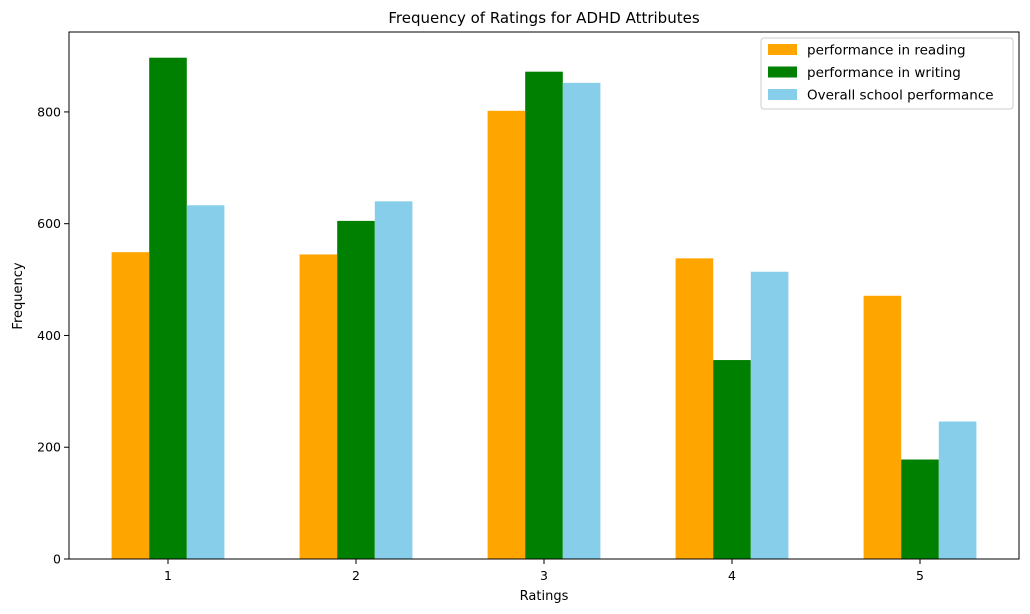 The image size is (1030, 614). I want to click on y-tick-label: 200, so click(49, 447).